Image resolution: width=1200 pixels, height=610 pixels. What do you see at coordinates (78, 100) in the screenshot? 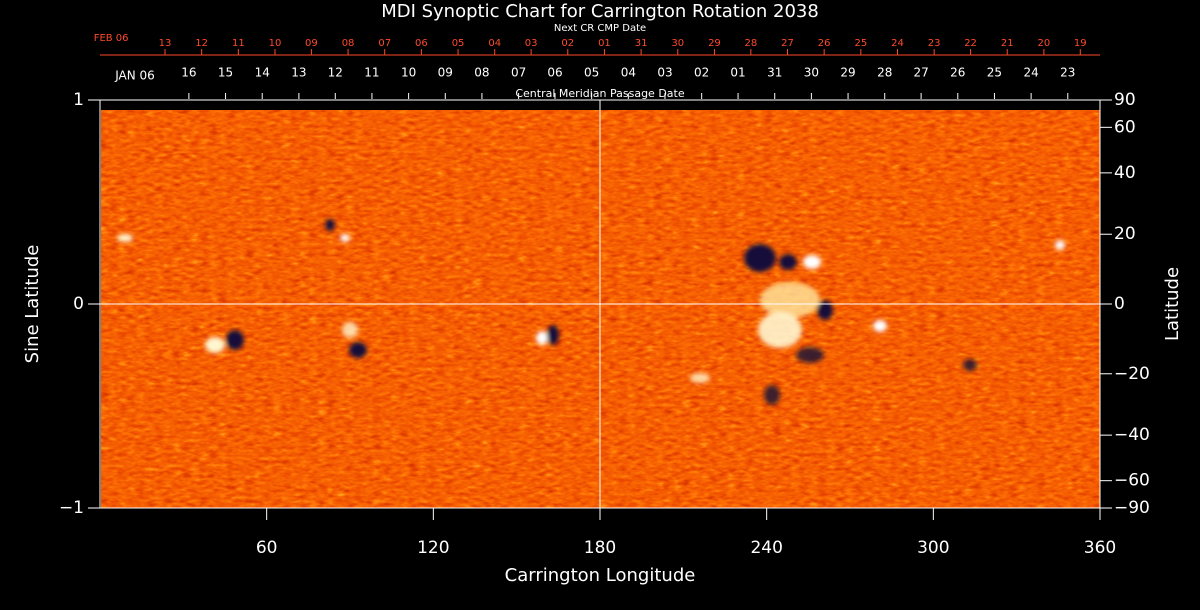
I see `y-tick-label: 1` at bounding box center [78, 100].